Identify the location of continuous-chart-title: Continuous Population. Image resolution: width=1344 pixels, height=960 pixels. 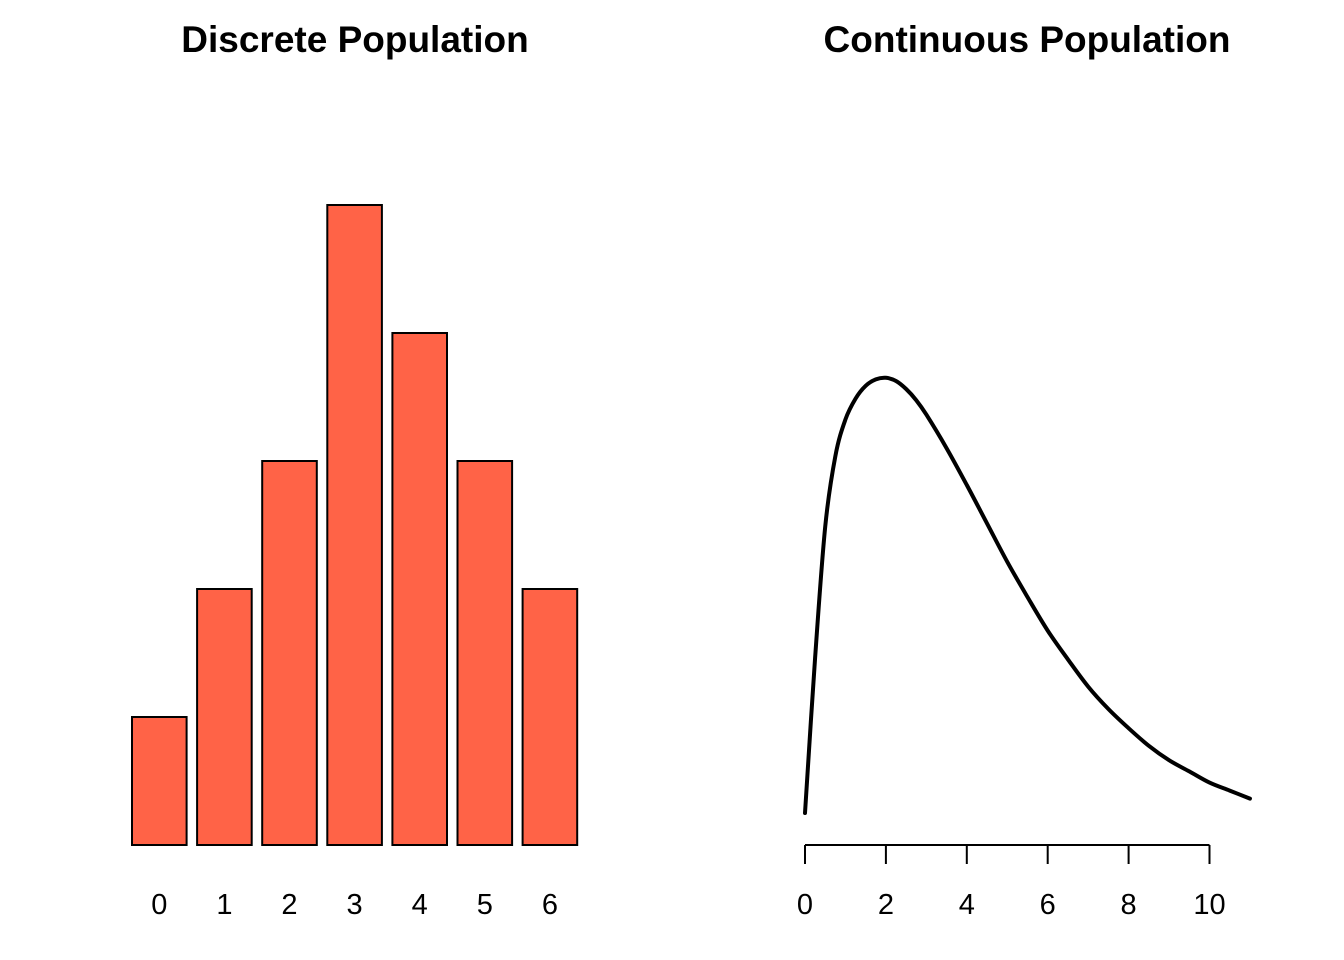
(1027, 39).